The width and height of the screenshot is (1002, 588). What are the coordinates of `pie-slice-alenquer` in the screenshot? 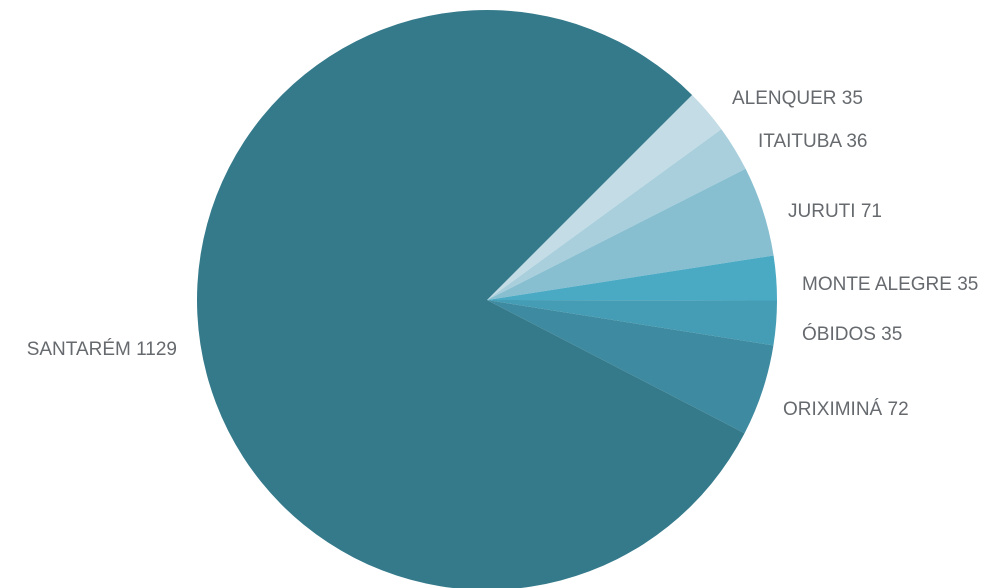 It's located at (604, 197).